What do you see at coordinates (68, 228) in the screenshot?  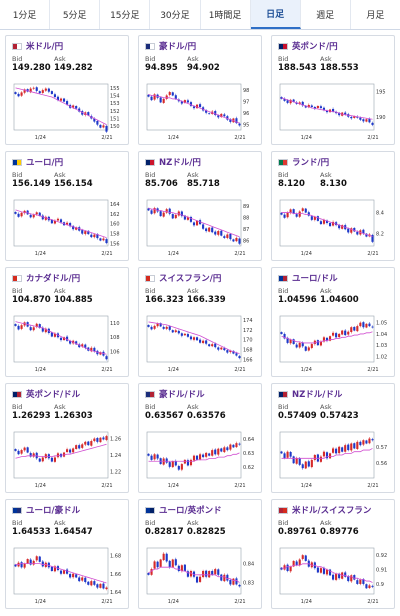 I see `candlestick-chart: 164 162 160 158 156 1/24 2/21` at bounding box center [68, 228].